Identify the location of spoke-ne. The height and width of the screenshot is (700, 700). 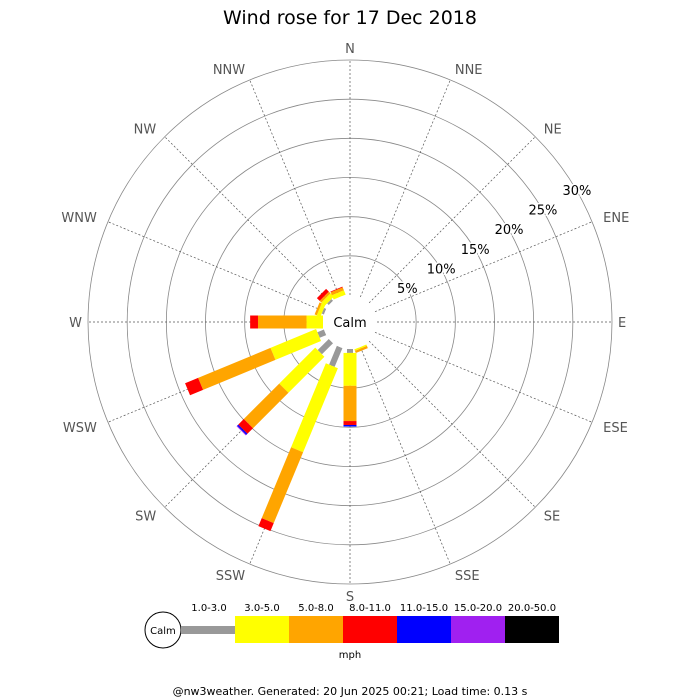
(452, 220).